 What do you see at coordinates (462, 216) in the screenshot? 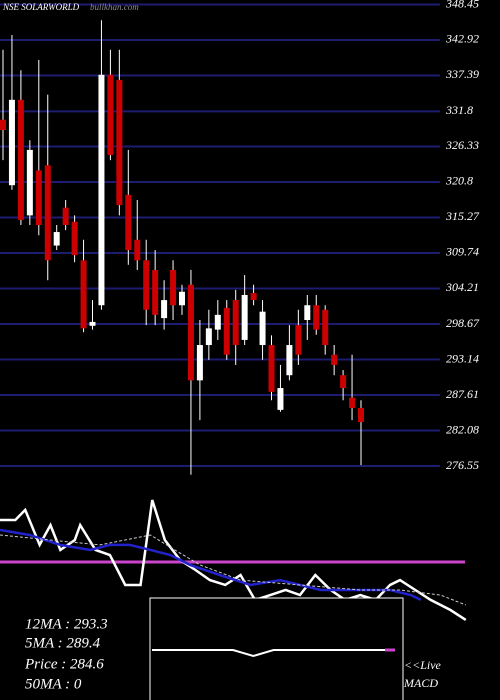
I see `y-tick-label: 315.27` at bounding box center [462, 216].